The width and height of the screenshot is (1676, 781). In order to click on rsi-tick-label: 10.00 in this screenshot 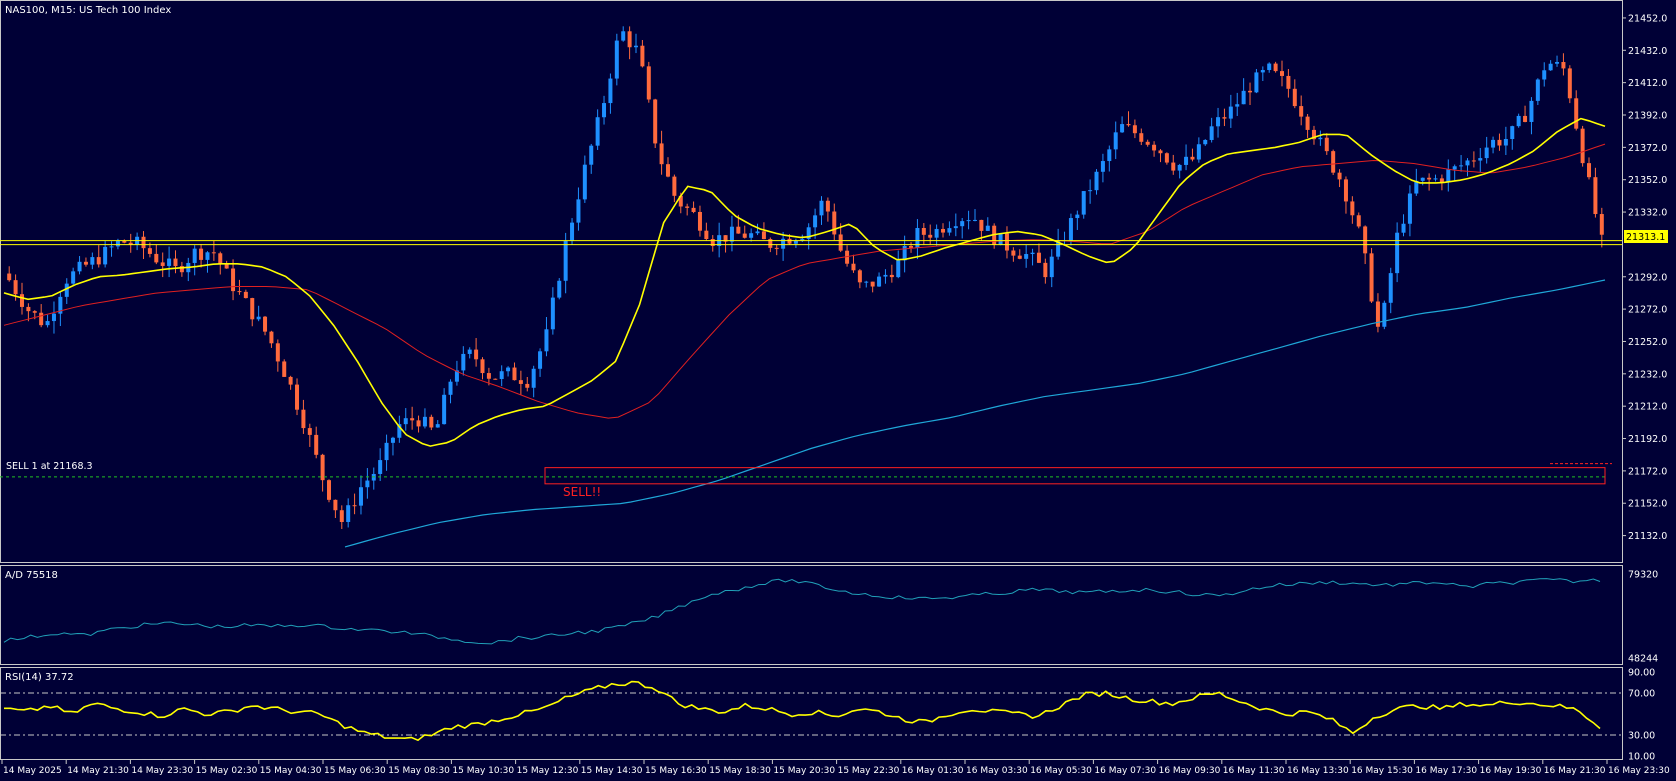, I will do `click(1641, 757)`.